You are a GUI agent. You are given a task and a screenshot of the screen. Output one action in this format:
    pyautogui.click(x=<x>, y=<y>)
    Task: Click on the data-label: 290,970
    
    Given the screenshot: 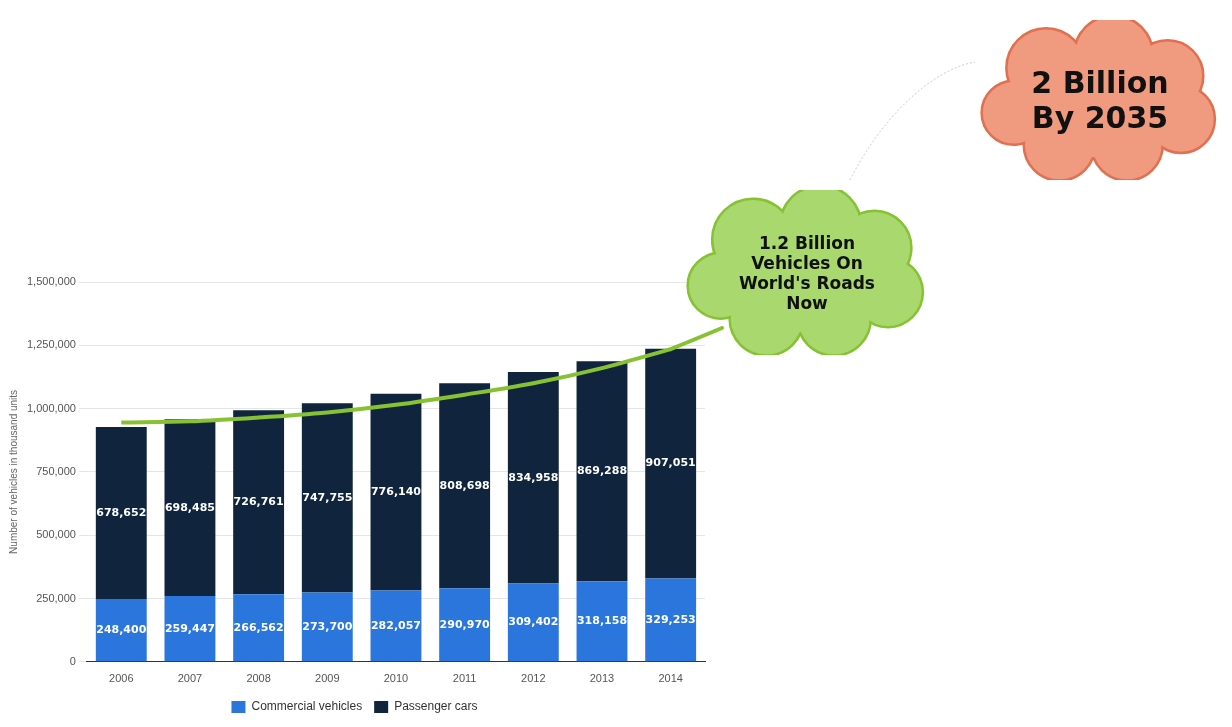 What is the action you would take?
    pyautogui.click(x=465, y=624)
    